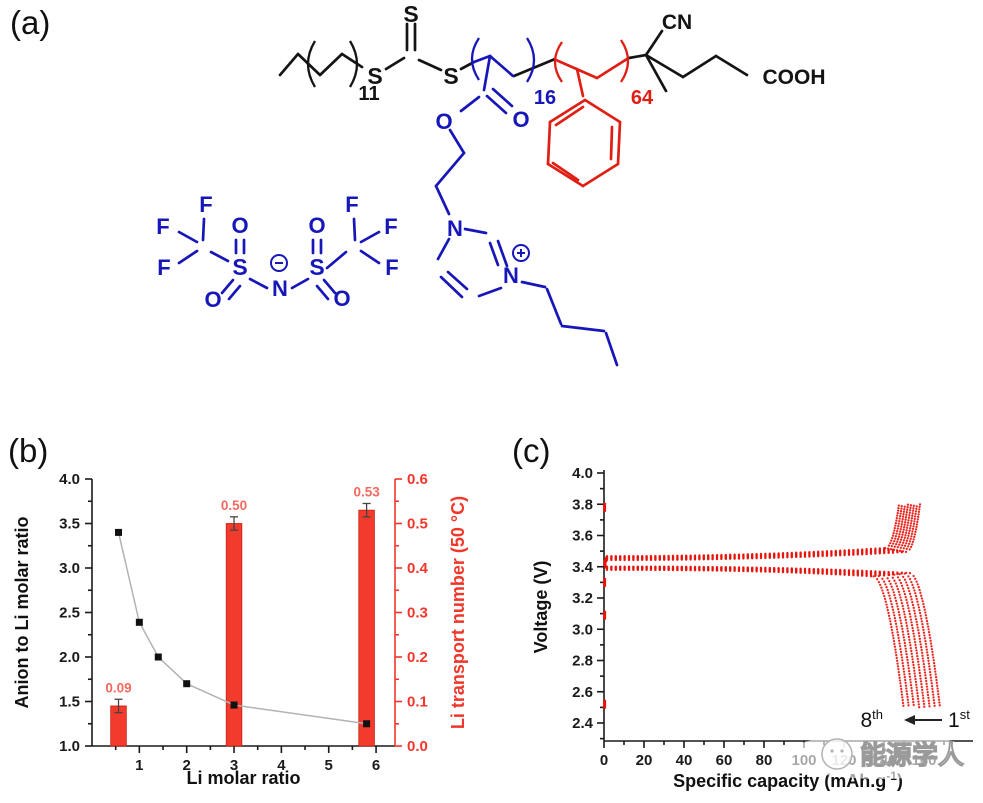 The width and height of the screenshot is (983, 803). What do you see at coordinates (677, 22) in the screenshot?
I see `svg-text: CN` at bounding box center [677, 22].